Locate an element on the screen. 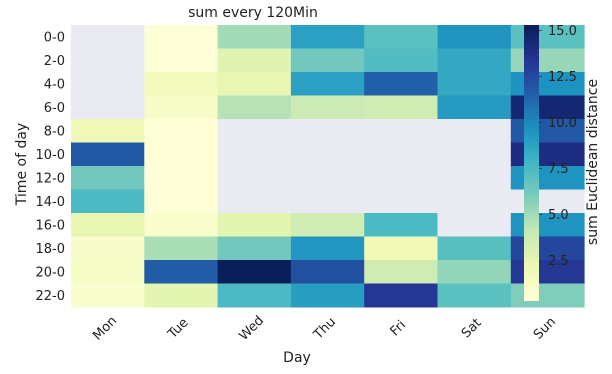  y-tick-label: 10-0 is located at coordinates (50, 155).